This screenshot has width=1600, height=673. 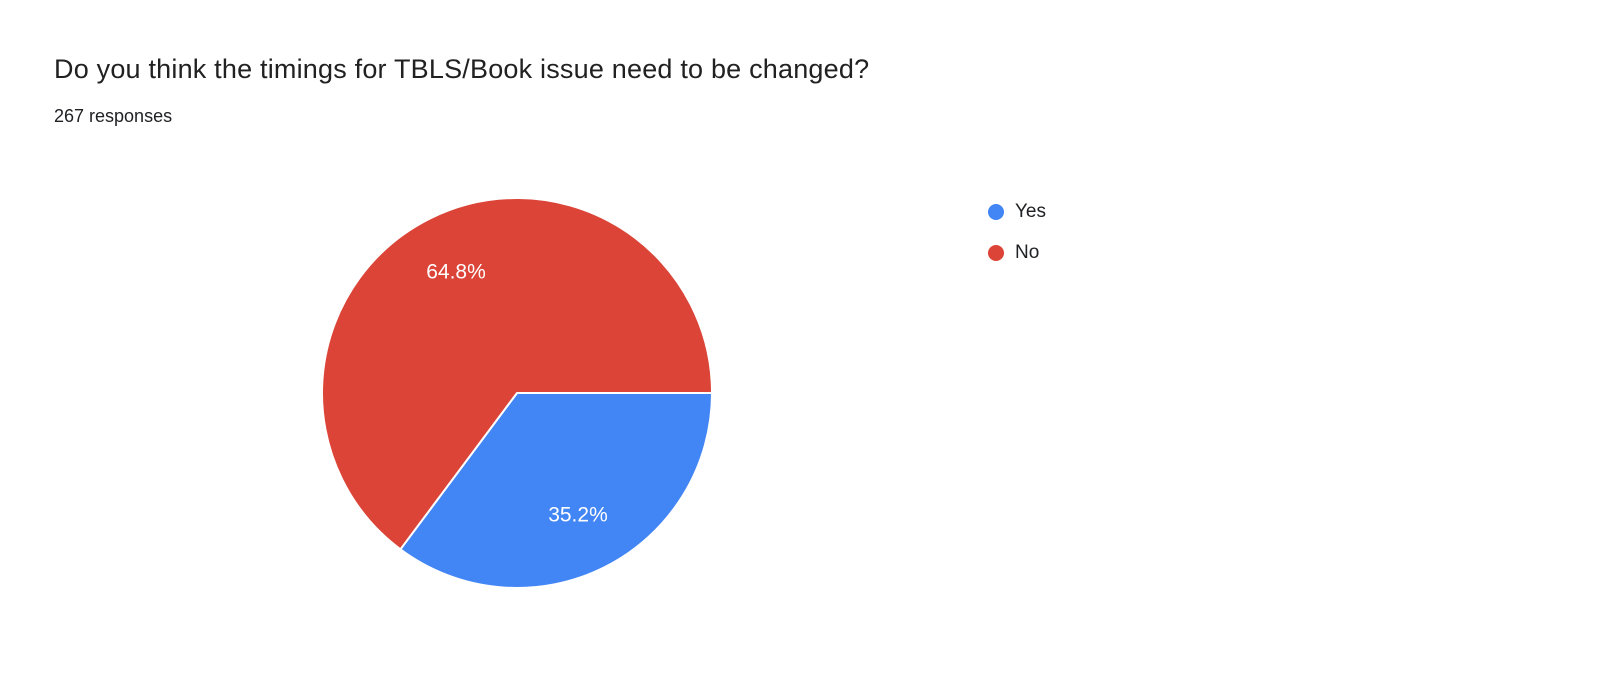 What do you see at coordinates (578, 515) in the screenshot?
I see `slice-label-yes: 35.2%` at bounding box center [578, 515].